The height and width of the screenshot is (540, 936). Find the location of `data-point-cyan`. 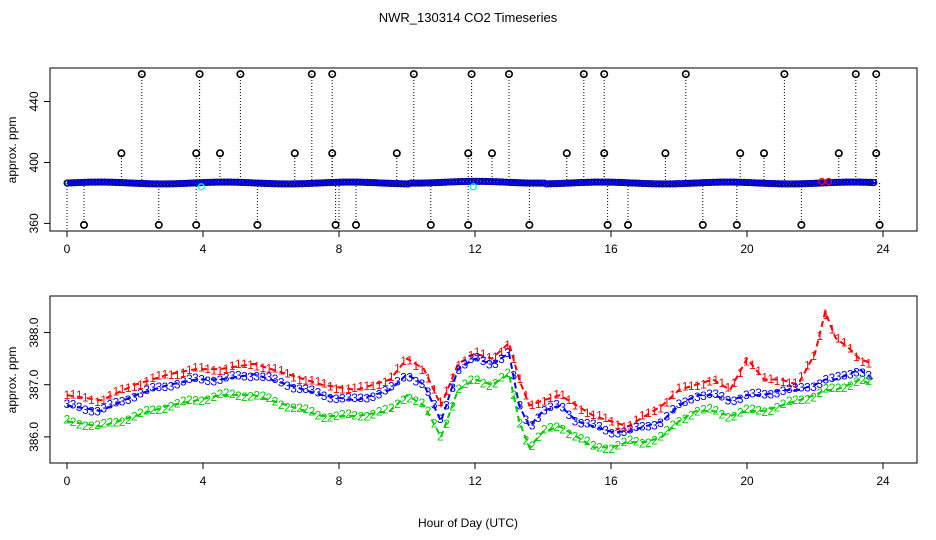

data-point-cyan is located at coordinates (473, 187).